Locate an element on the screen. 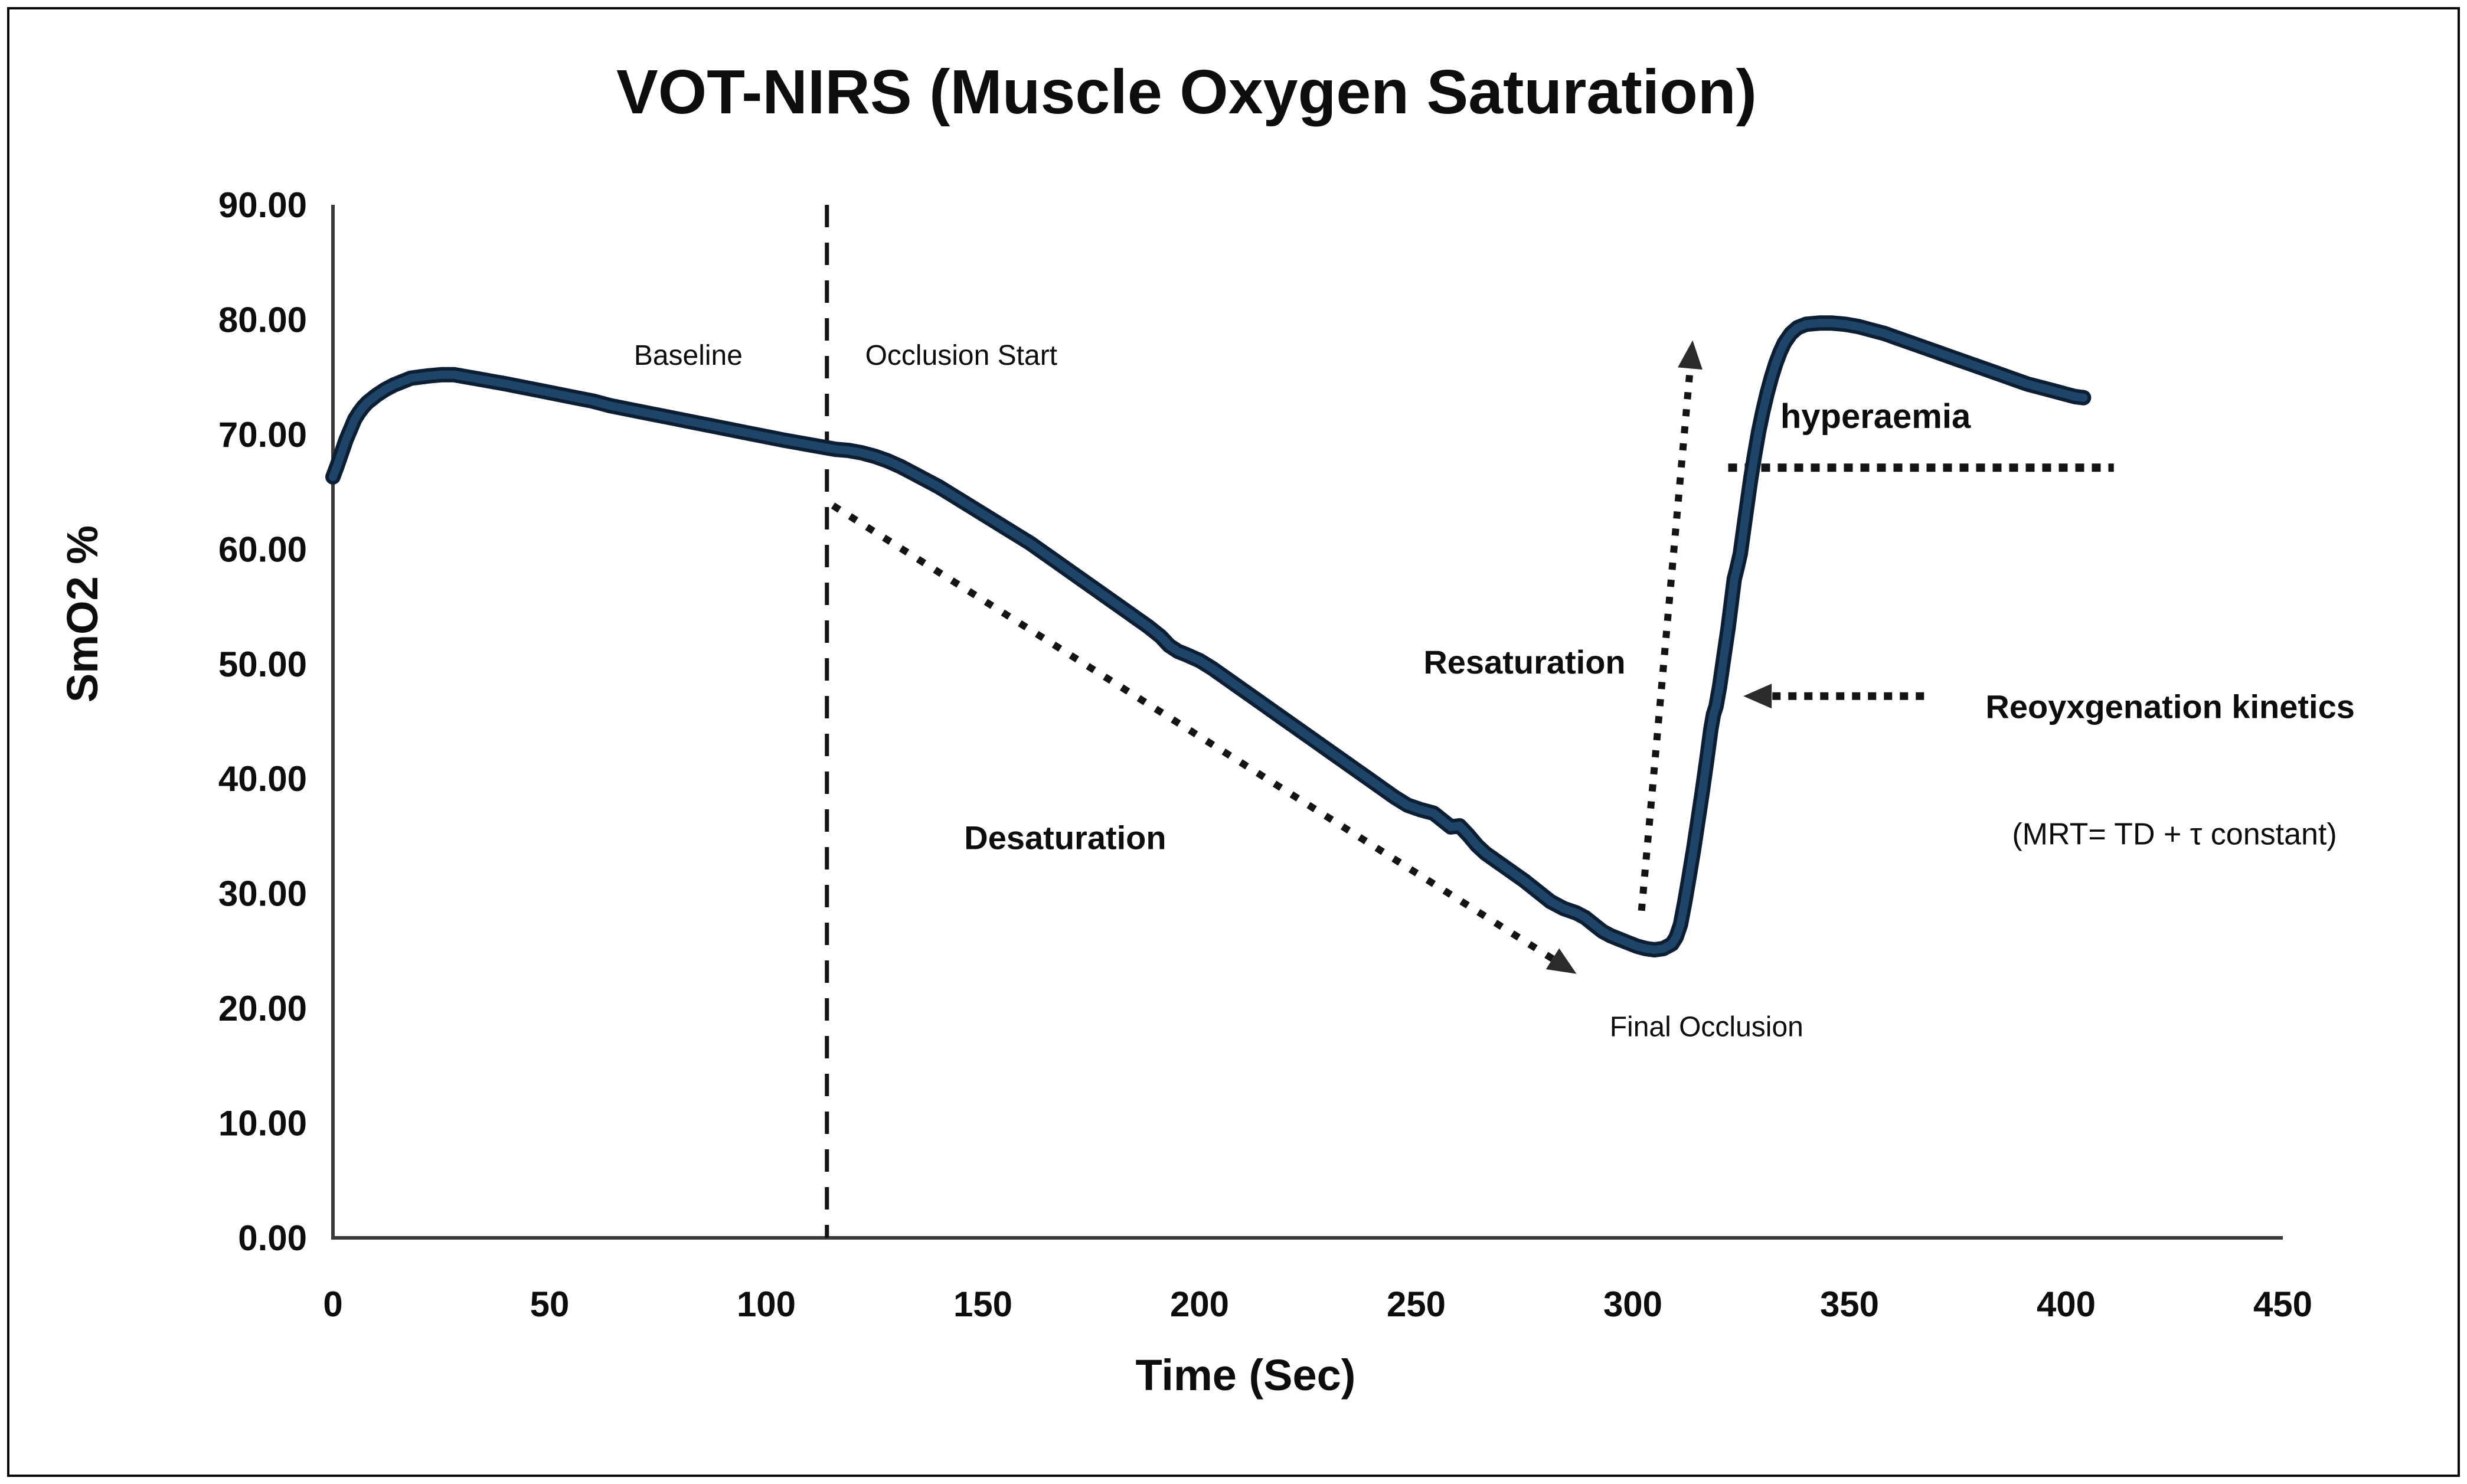 This screenshot has height=1484, width=2467. x-tick-label: 450 is located at coordinates (2282, 1304).